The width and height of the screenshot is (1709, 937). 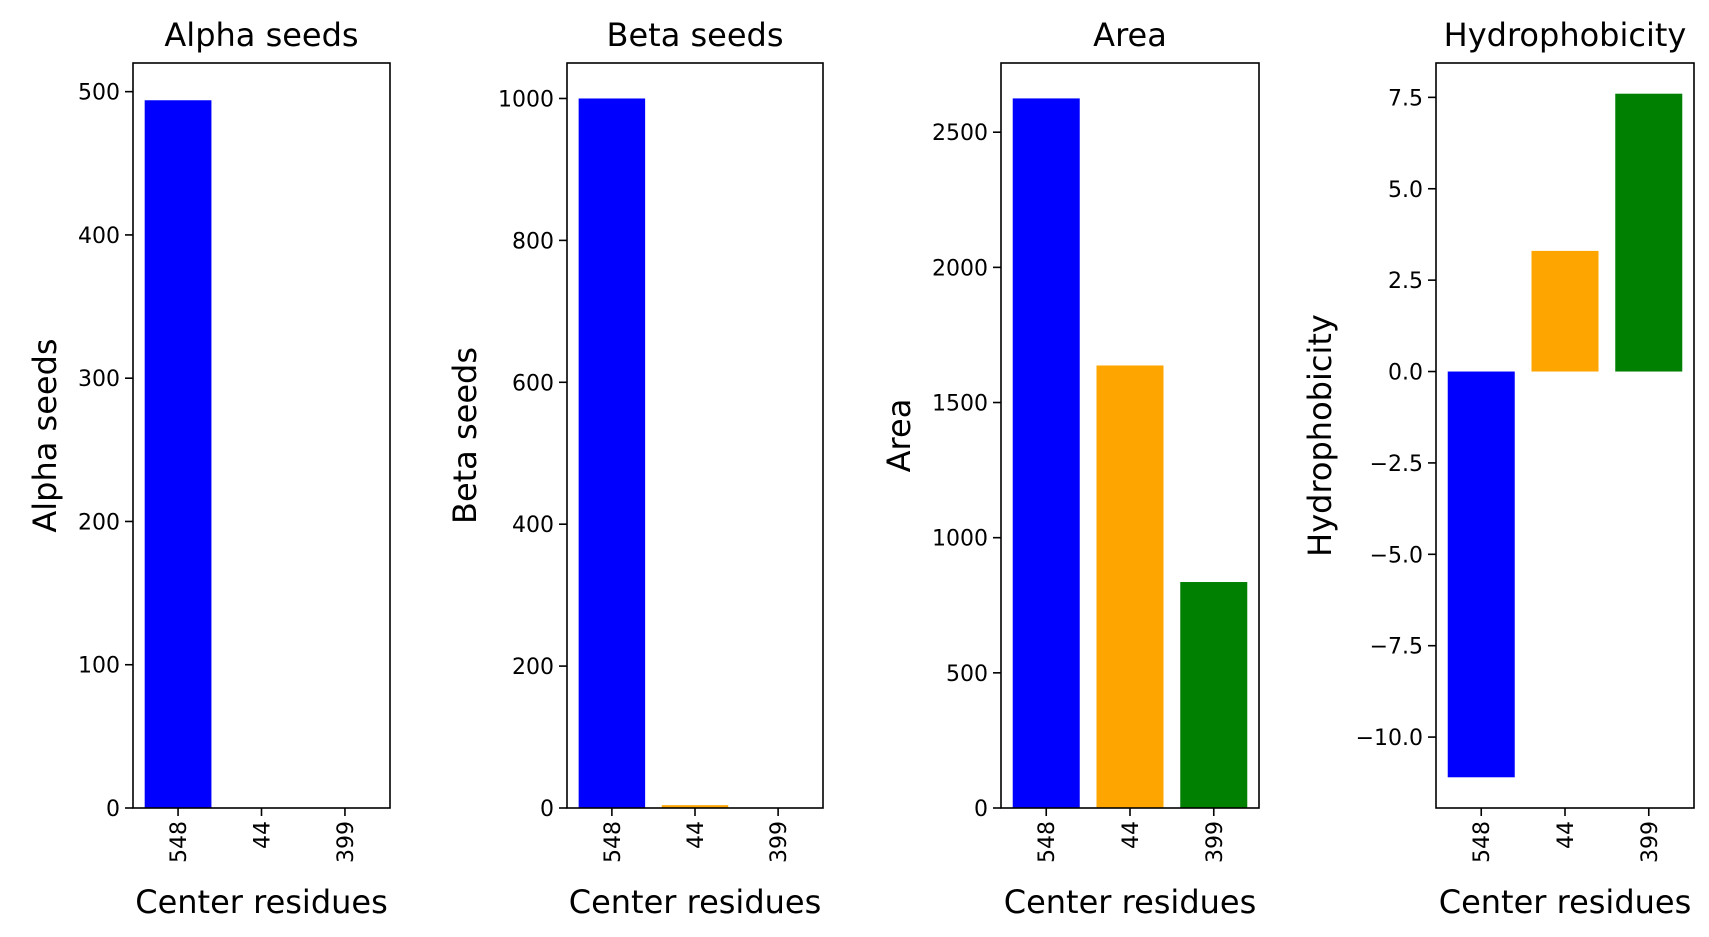 I want to click on chart-title: Area, so click(x=1130, y=35).